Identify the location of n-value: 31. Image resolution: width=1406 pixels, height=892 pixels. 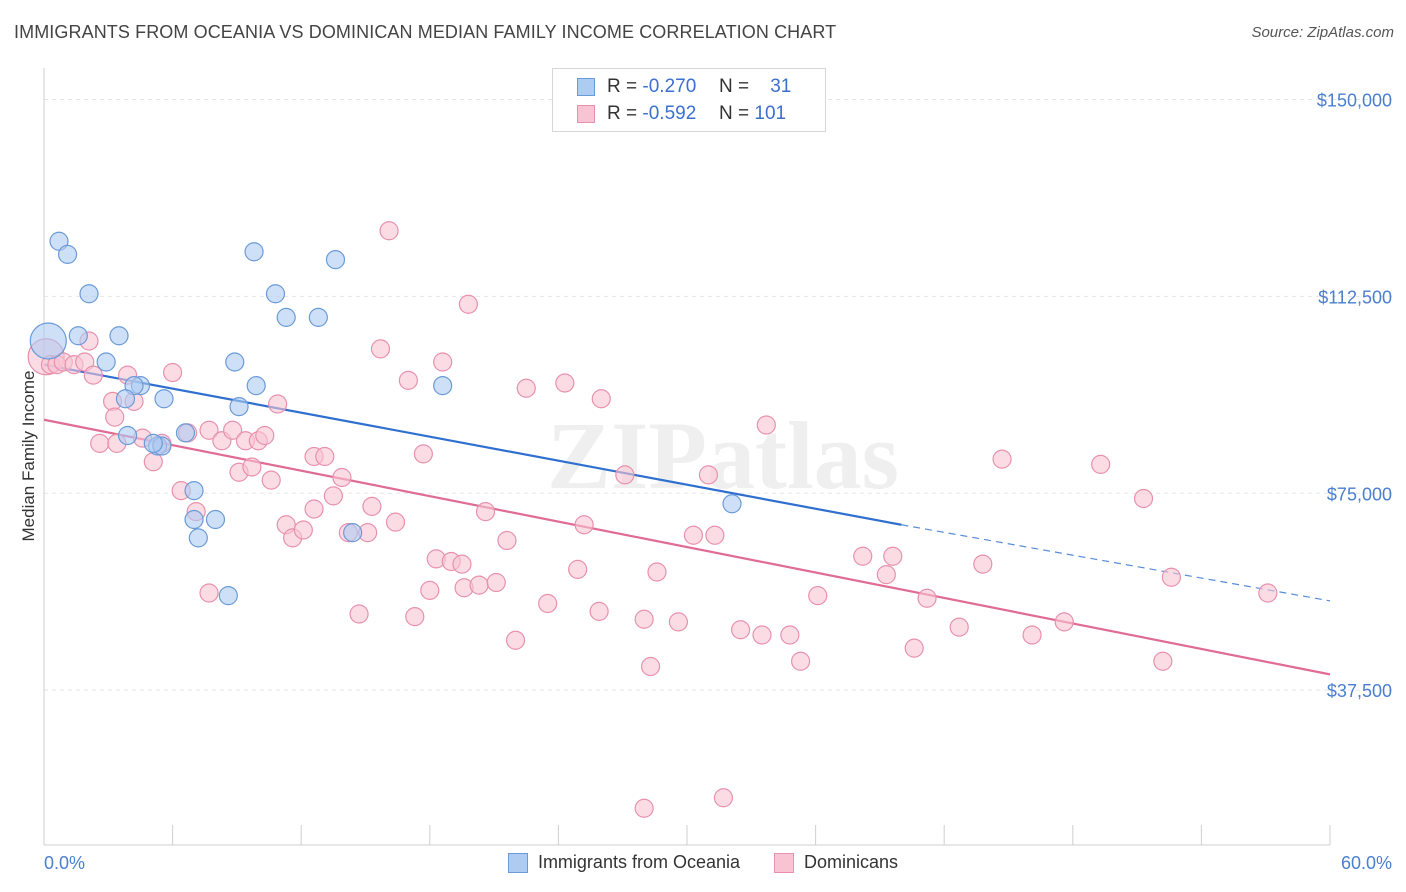
(781, 86).